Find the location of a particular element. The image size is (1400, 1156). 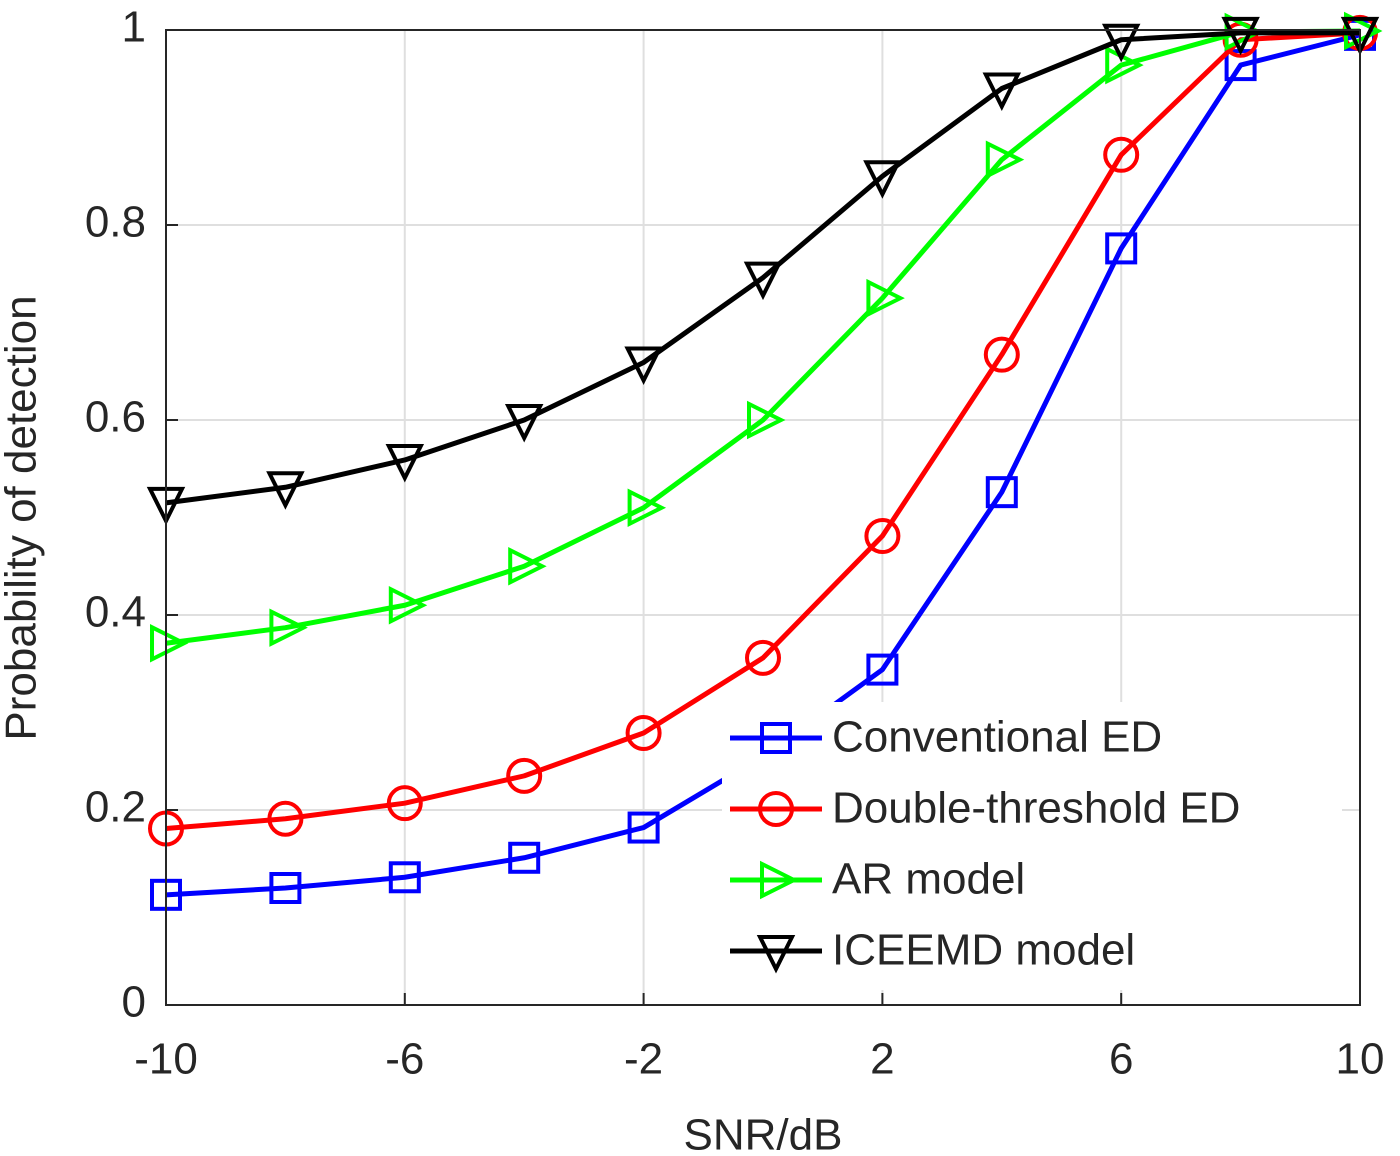

y-axis-label: Probability of detection is located at coordinates (23, 517).